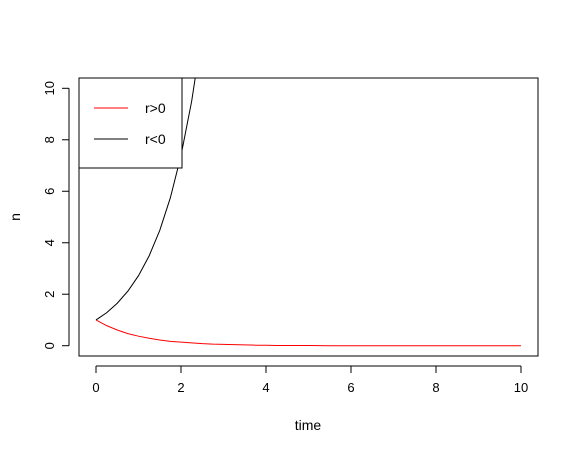 This screenshot has width=578, height=455. Describe the element at coordinates (435, 387) in the screenshot. I see `x-tick-label: 8` at that location.